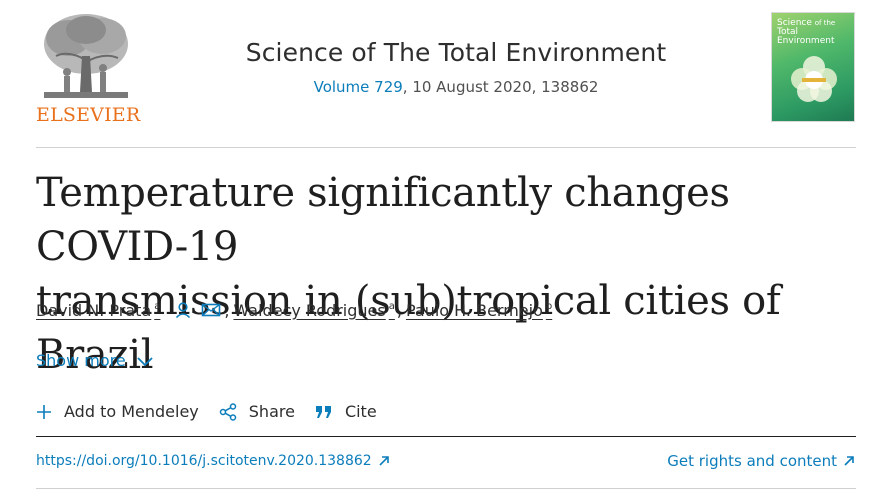 This screenshot has height=502, width=877. I want to click on add-to-mendeley-button: Add to Mendeley, so click(117, 411).